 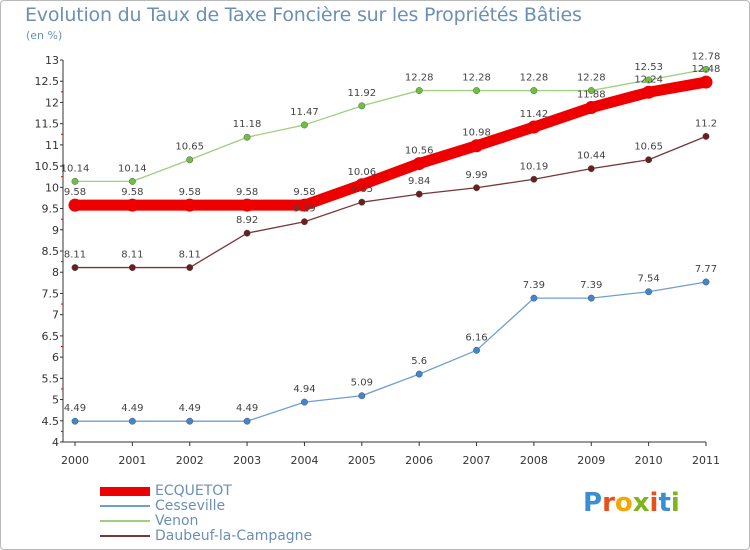 I want to click on data-label: 7.77, so click(x=706, y=269).